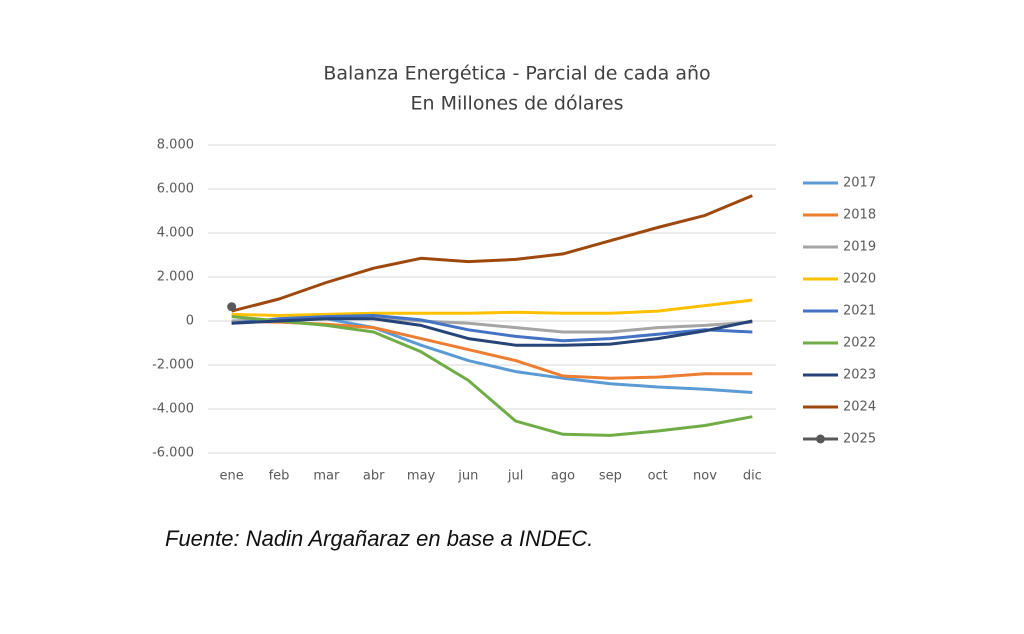 This screenshot has height=634, width=1024. Describe the element at coordinates (859, 311) in the screenshot. I see `legend-label: 2021` at that location.